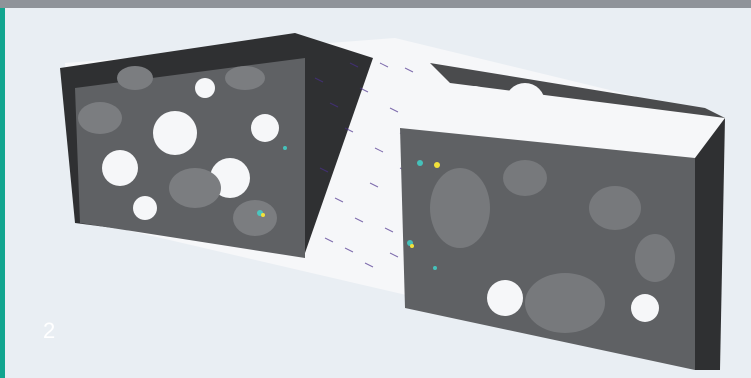  What do you see at coordinates (2, 193) in the screenshot?
I see `accent-bar` at bounding box center [2, 193].